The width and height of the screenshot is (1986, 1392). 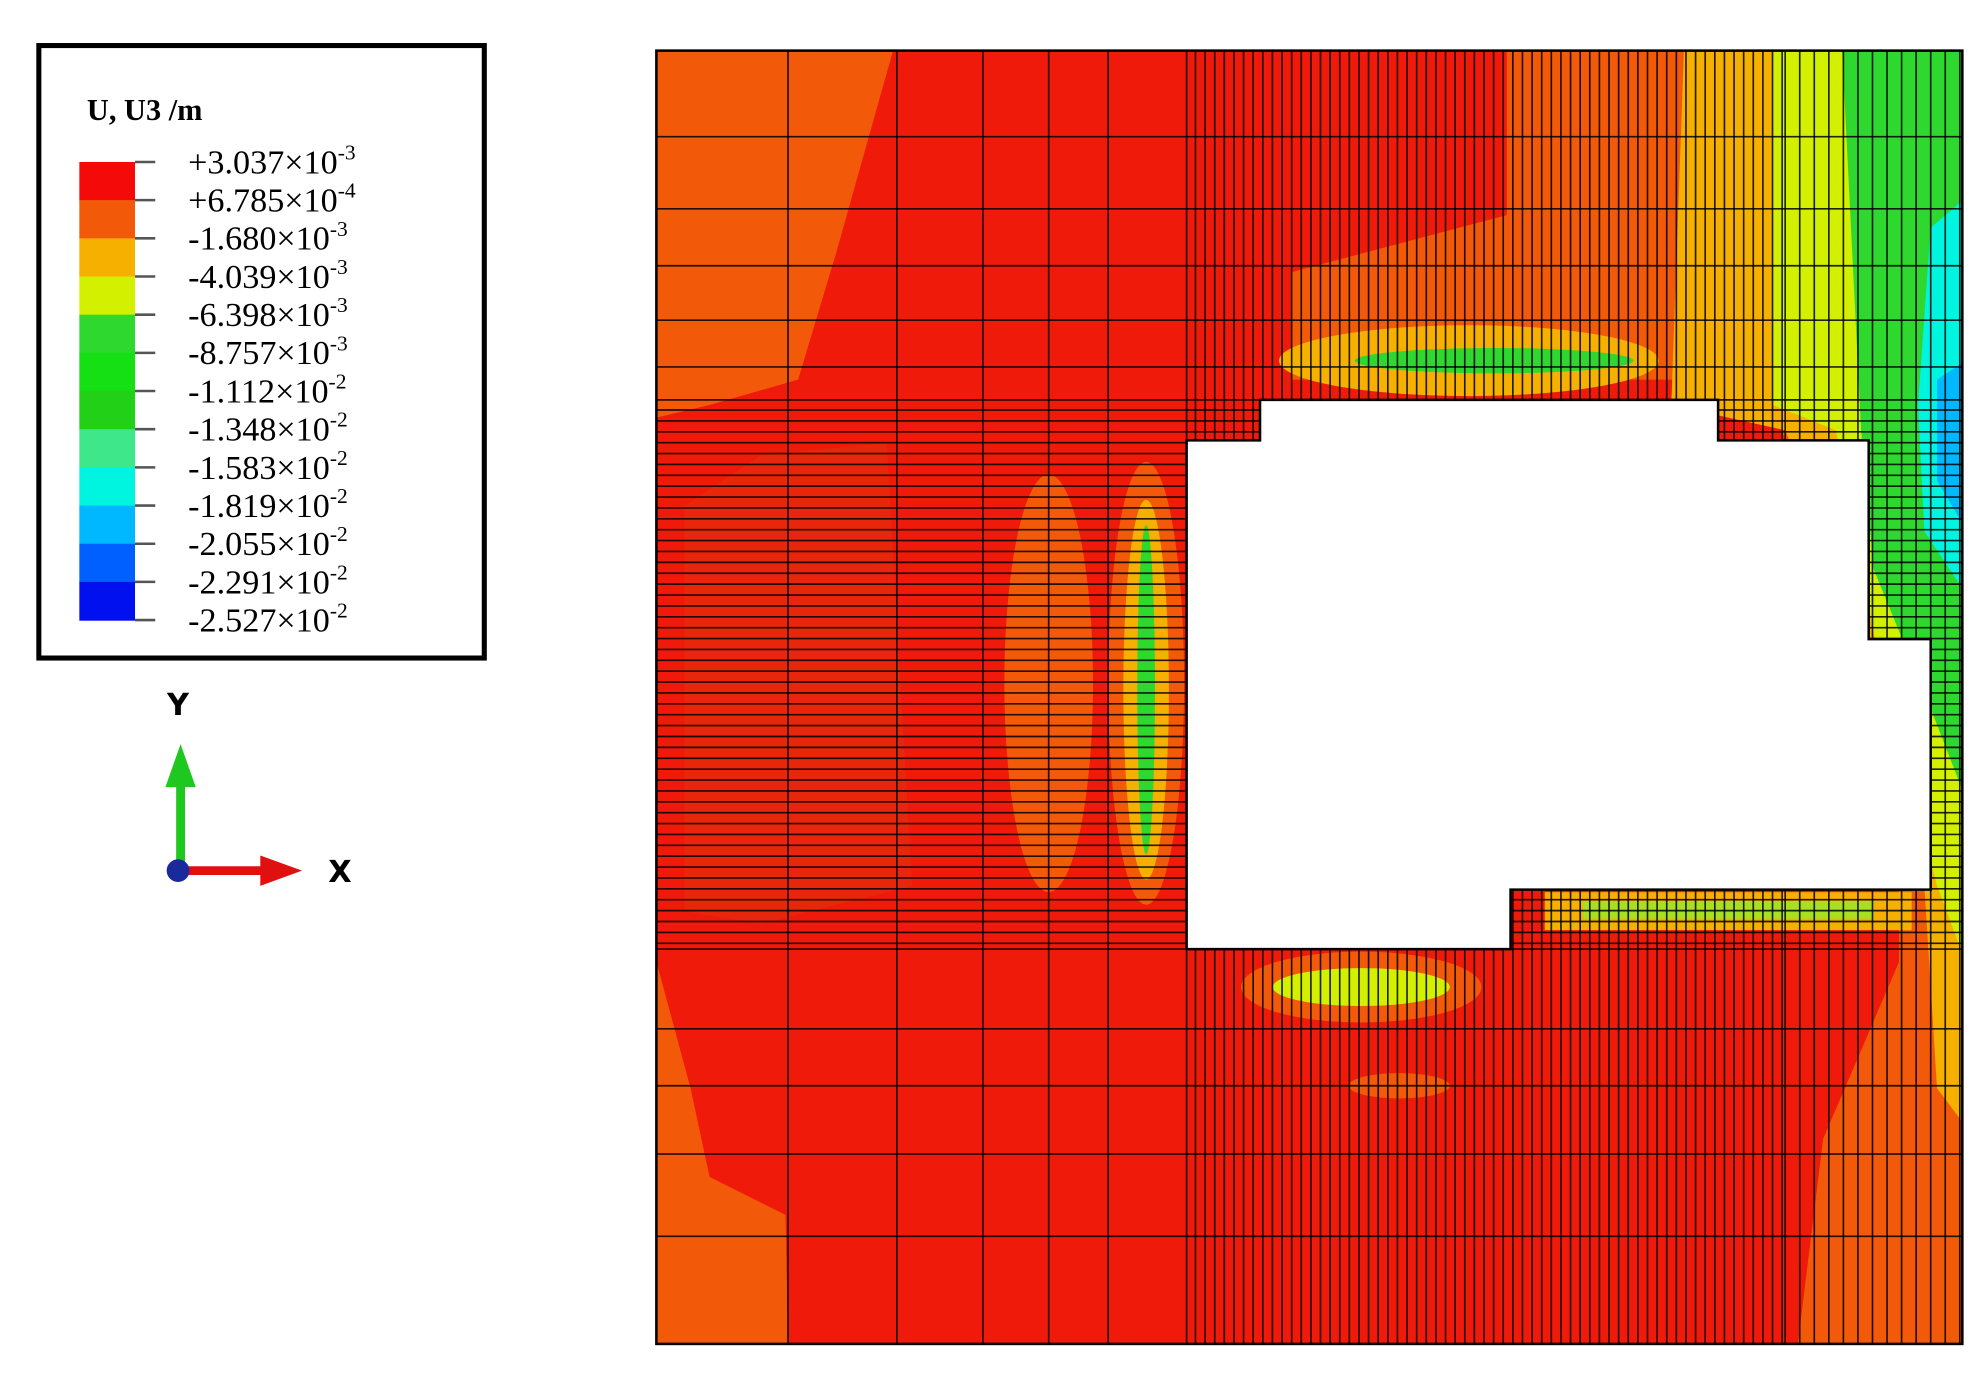 I want to click on legend-exponent: -4, so click(x=347, y=191).